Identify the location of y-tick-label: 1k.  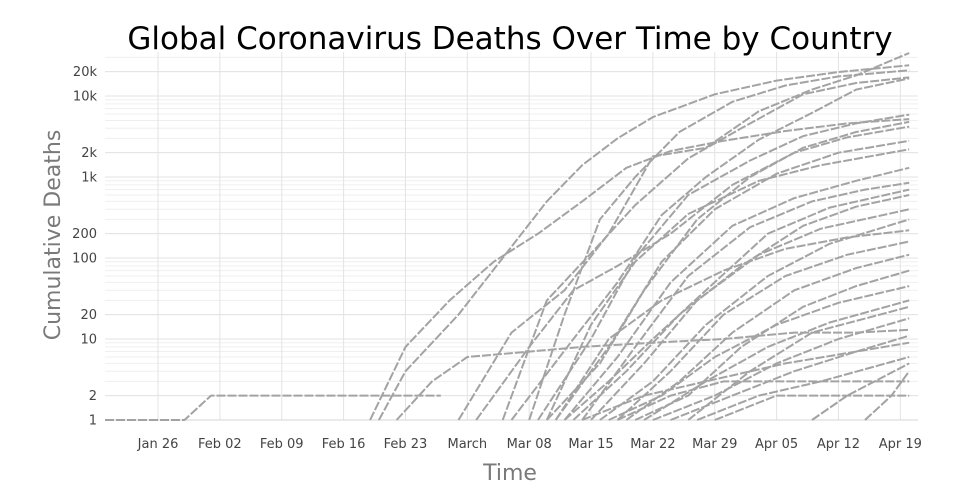
(89, 178).